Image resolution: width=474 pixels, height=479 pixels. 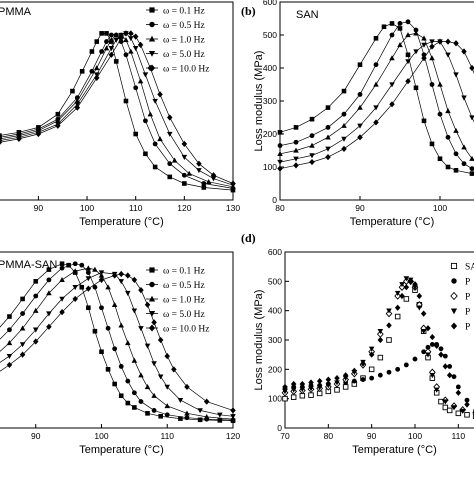 I want to click on y-axis-label: Loss modulus (MPa), so click(x=259, y=101).